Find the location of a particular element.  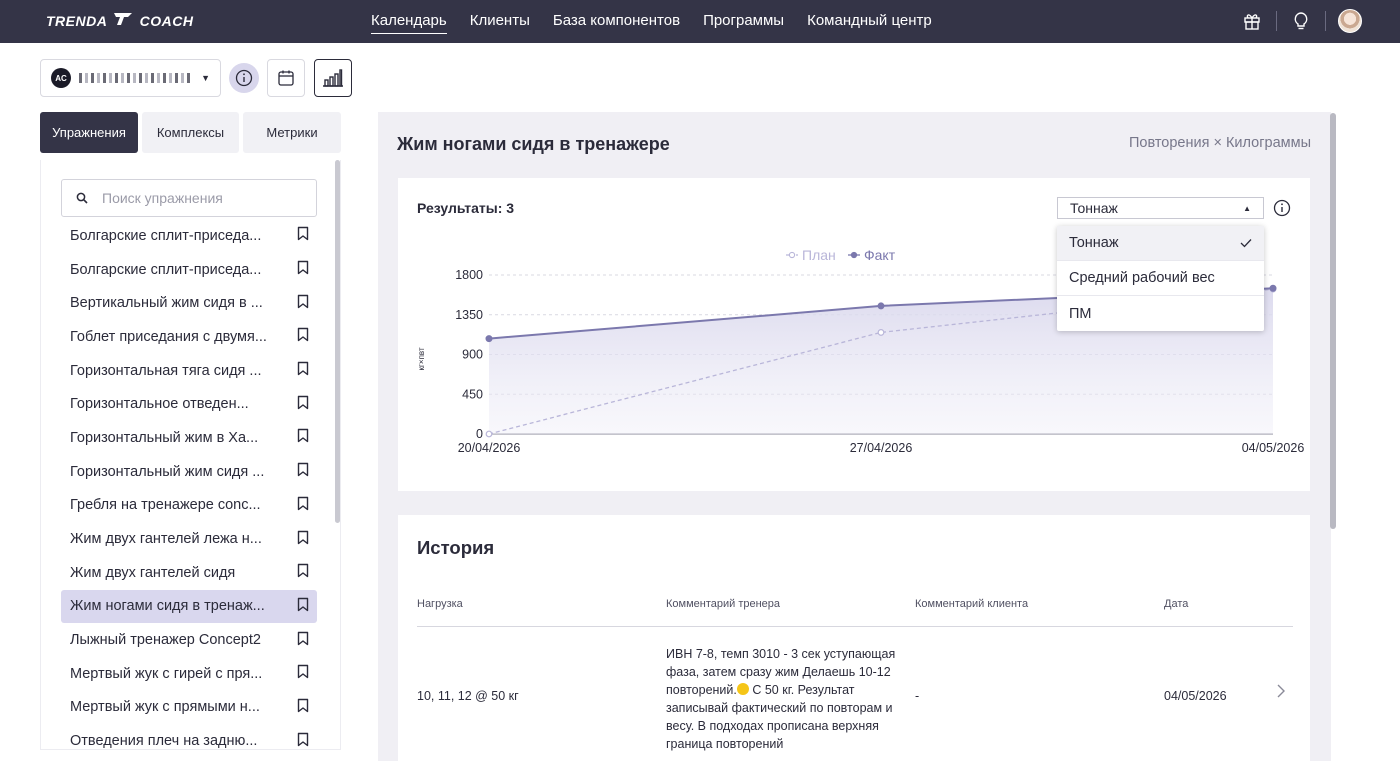

exercise-search is located at coordinates (189, 198).